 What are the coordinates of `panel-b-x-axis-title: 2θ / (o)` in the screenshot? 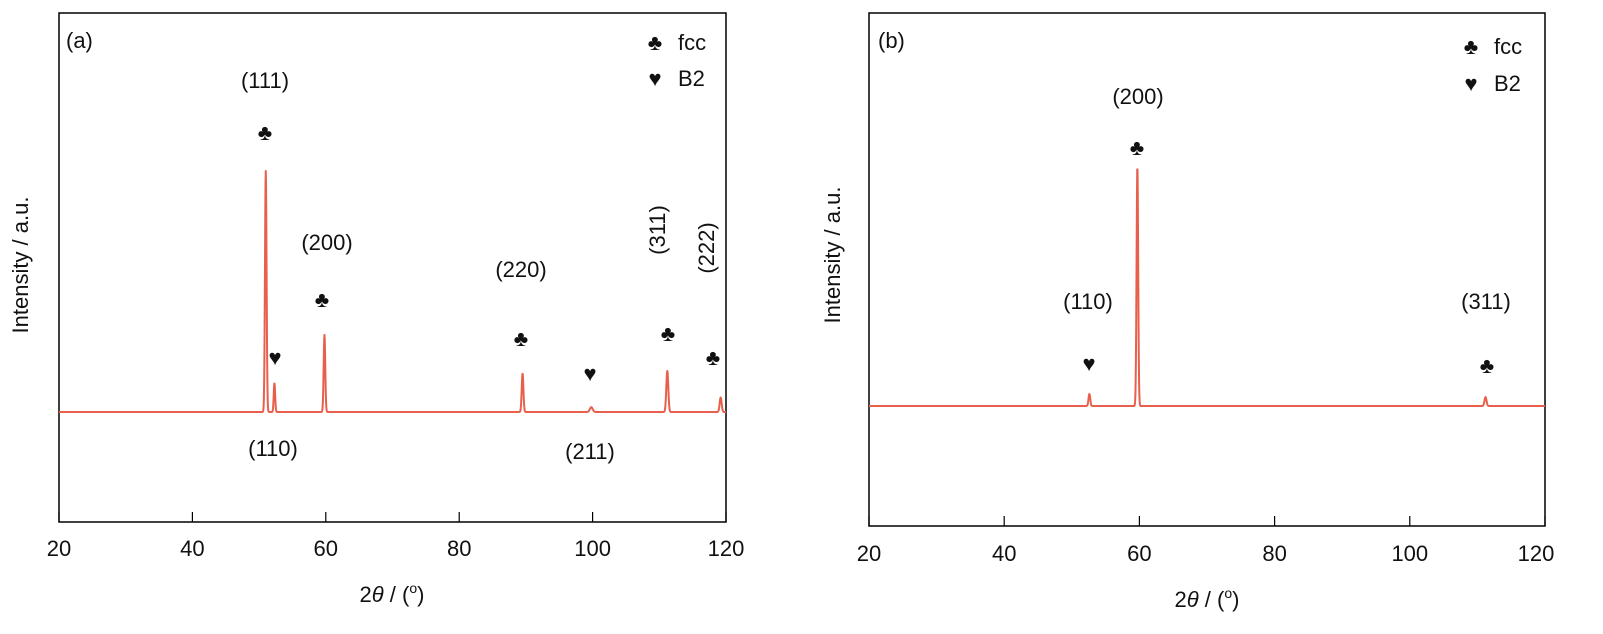 It's located at (1207, 598).